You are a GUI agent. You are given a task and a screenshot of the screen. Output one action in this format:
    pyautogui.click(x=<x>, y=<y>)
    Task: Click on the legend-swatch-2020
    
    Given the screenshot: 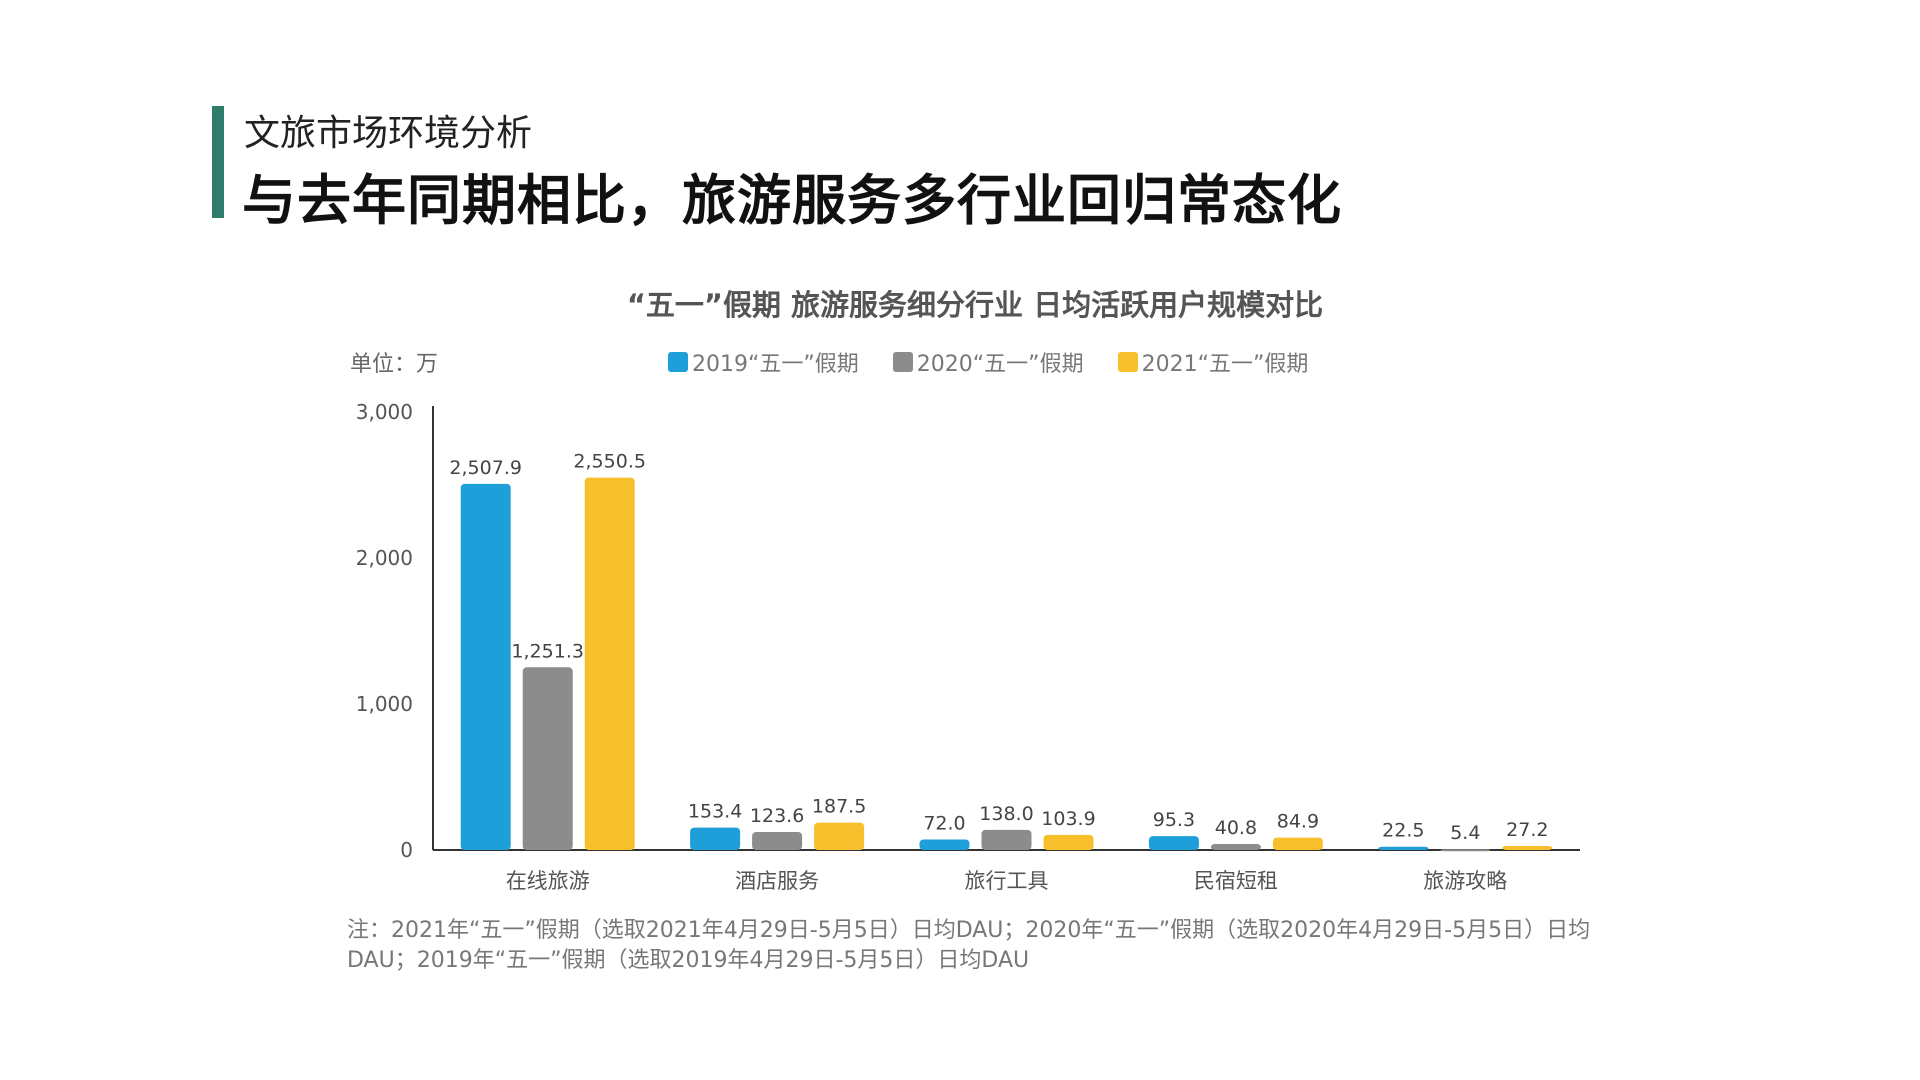 What is the action you would take?
    pyautogui.click(x=902, y=362)
    